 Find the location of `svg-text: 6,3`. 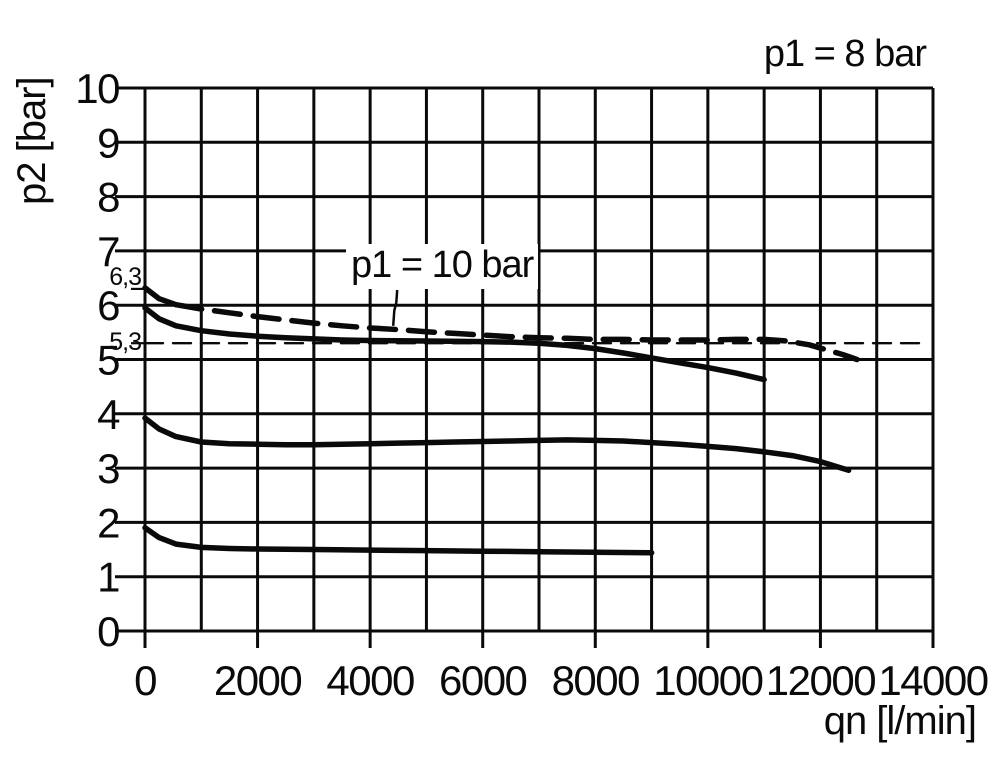

svg-text: 6,3 is located at coordinates (125, 277).